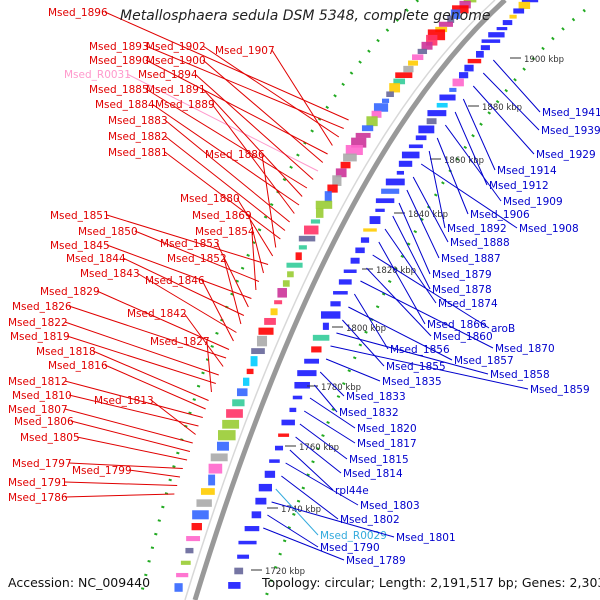  Describe the element at coordinates (42, 464) in the screenshot. I see `gene-label-left: Msed_1797` at that location.